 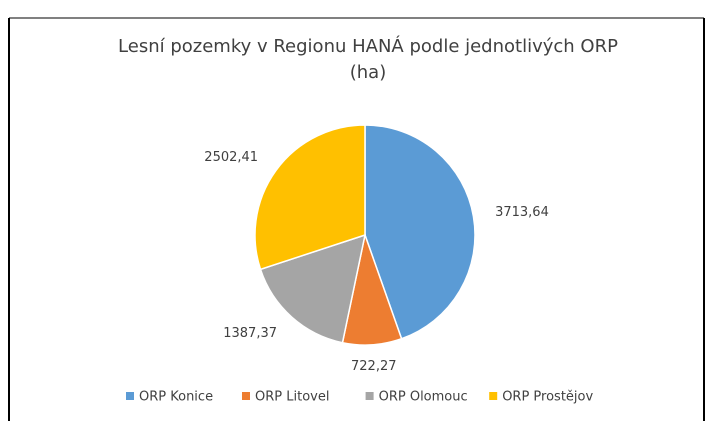 I want to click on legend-label: ORP Litovel, so click(x=292, y=397).